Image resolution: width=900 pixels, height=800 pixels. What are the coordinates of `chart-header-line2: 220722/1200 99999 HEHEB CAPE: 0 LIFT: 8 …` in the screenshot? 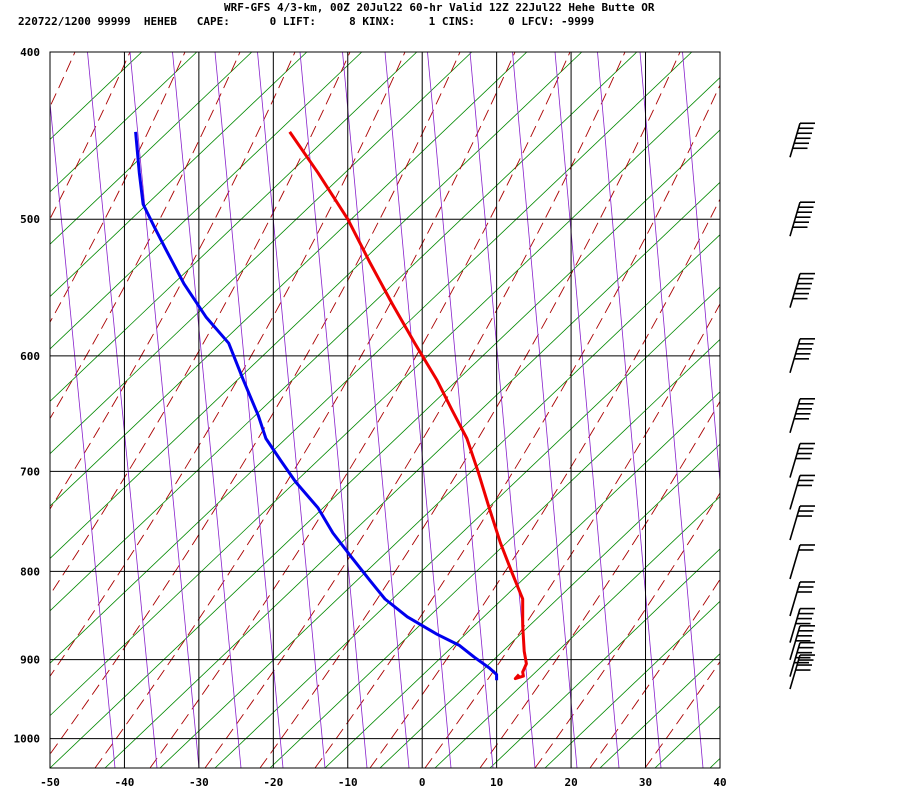 It's located at (306, 21).